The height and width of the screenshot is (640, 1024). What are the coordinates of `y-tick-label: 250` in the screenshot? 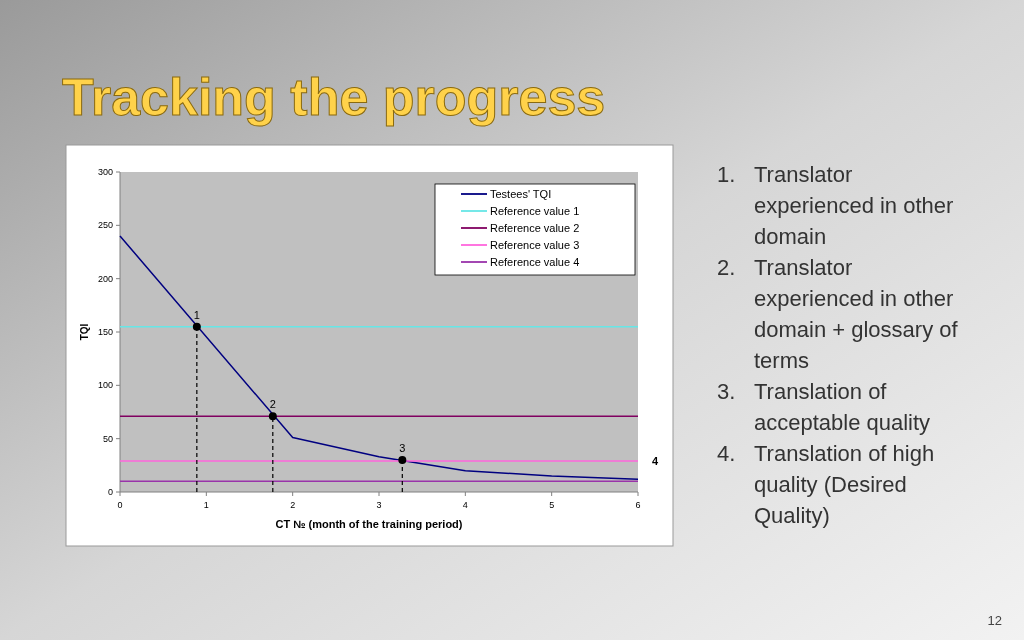 It's located at (105, 225).